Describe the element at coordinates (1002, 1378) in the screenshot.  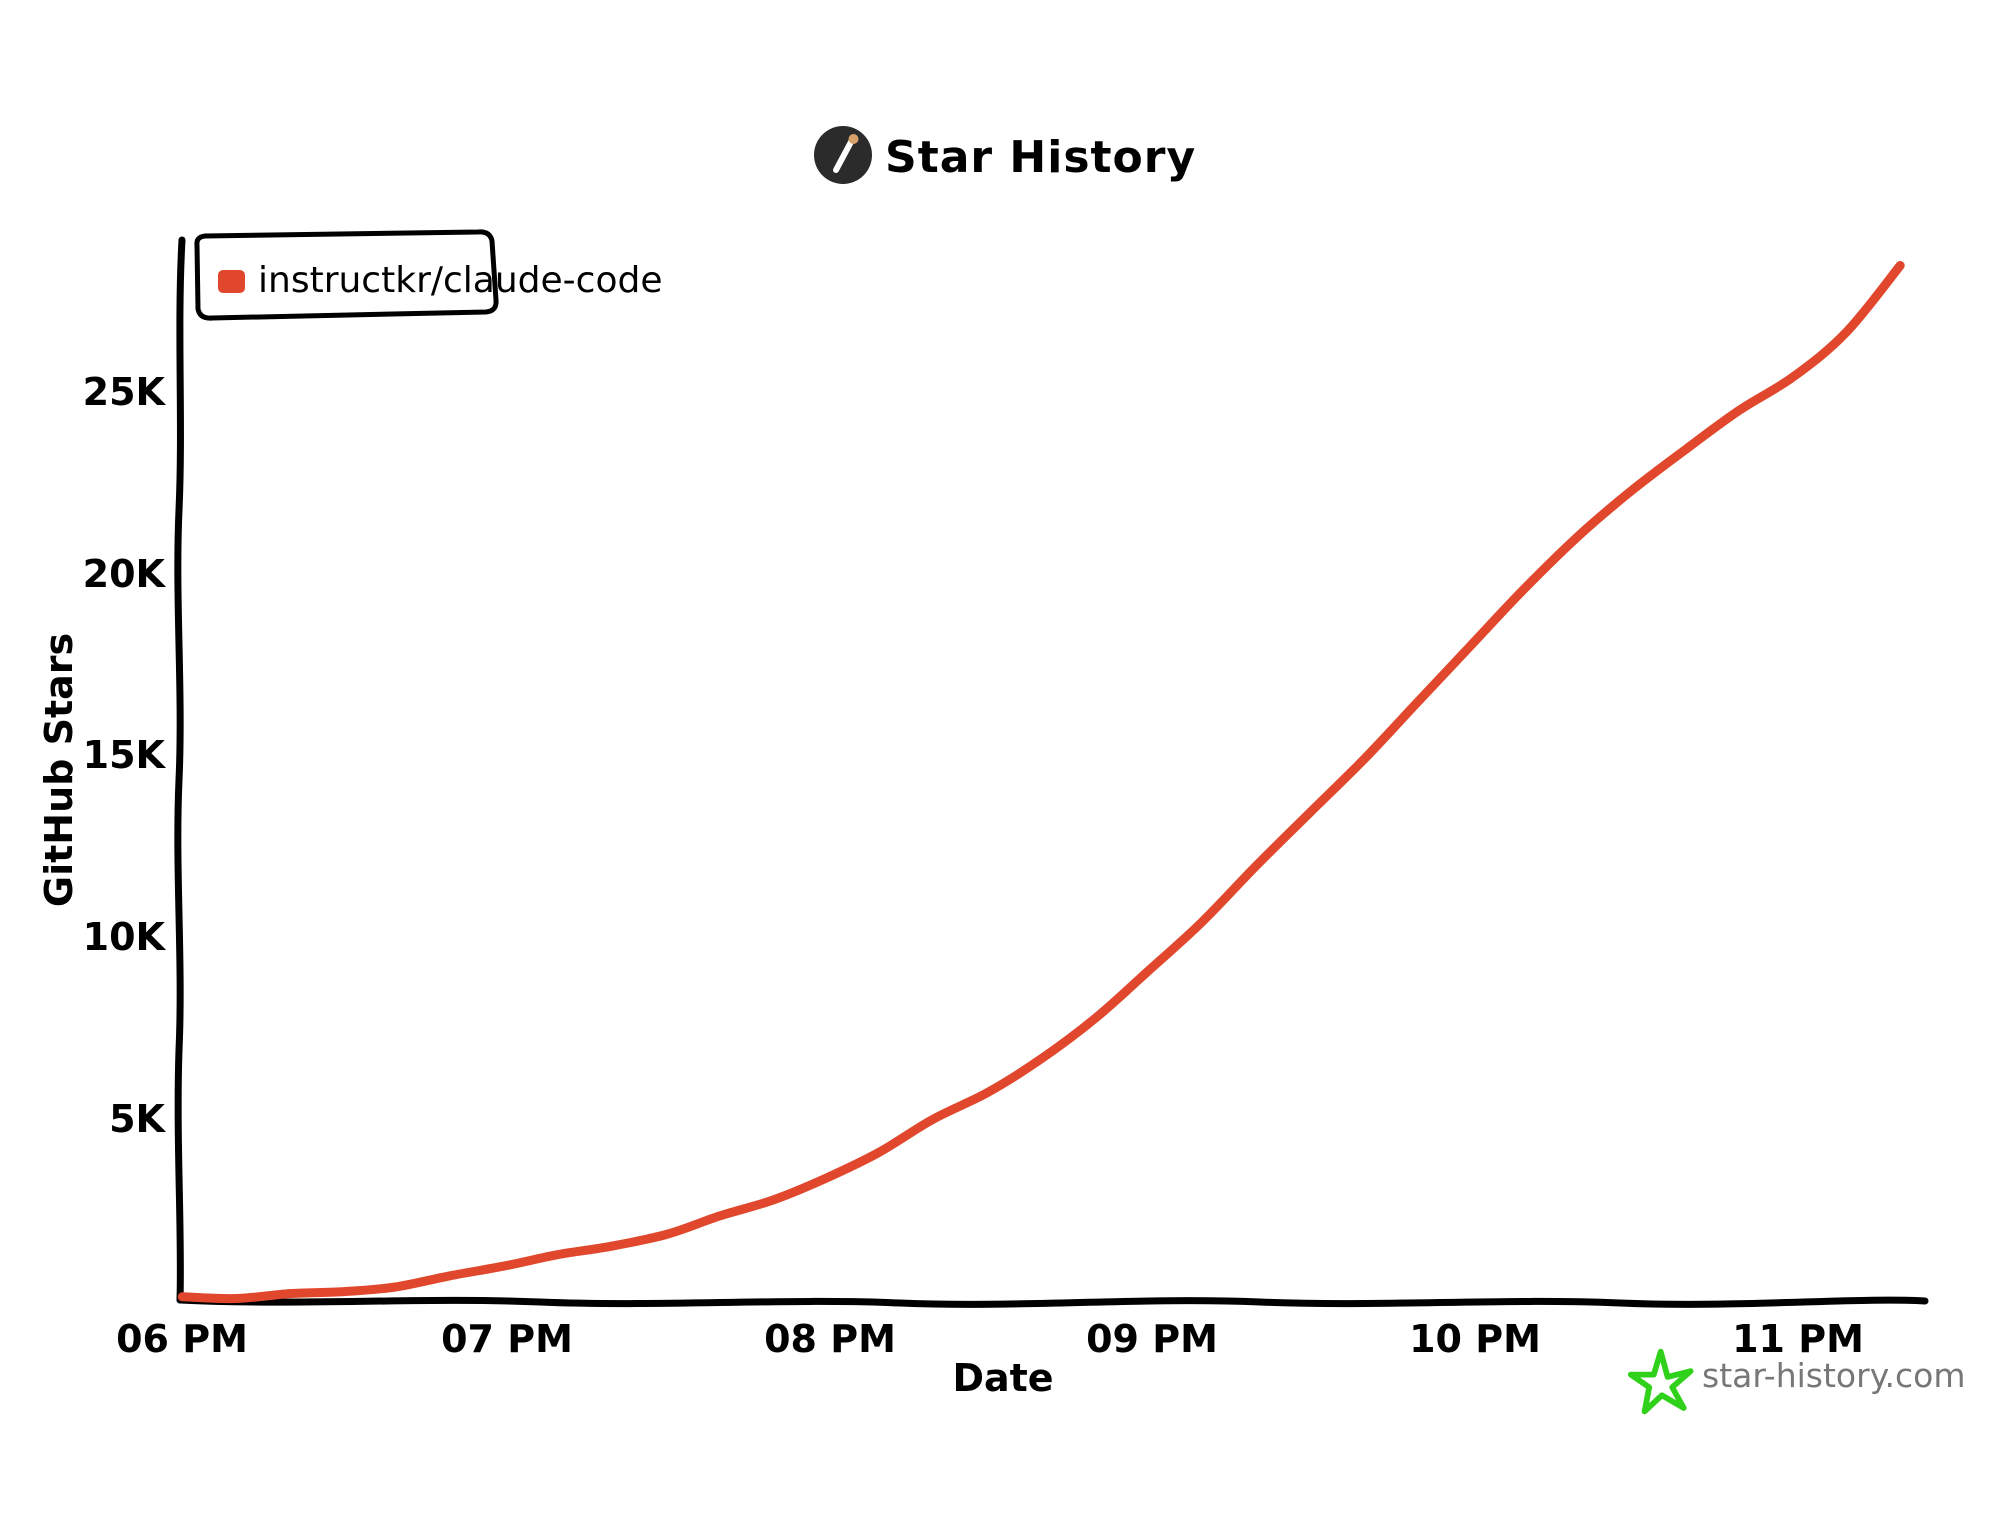
I see `x-axis-title: Date` at that location.